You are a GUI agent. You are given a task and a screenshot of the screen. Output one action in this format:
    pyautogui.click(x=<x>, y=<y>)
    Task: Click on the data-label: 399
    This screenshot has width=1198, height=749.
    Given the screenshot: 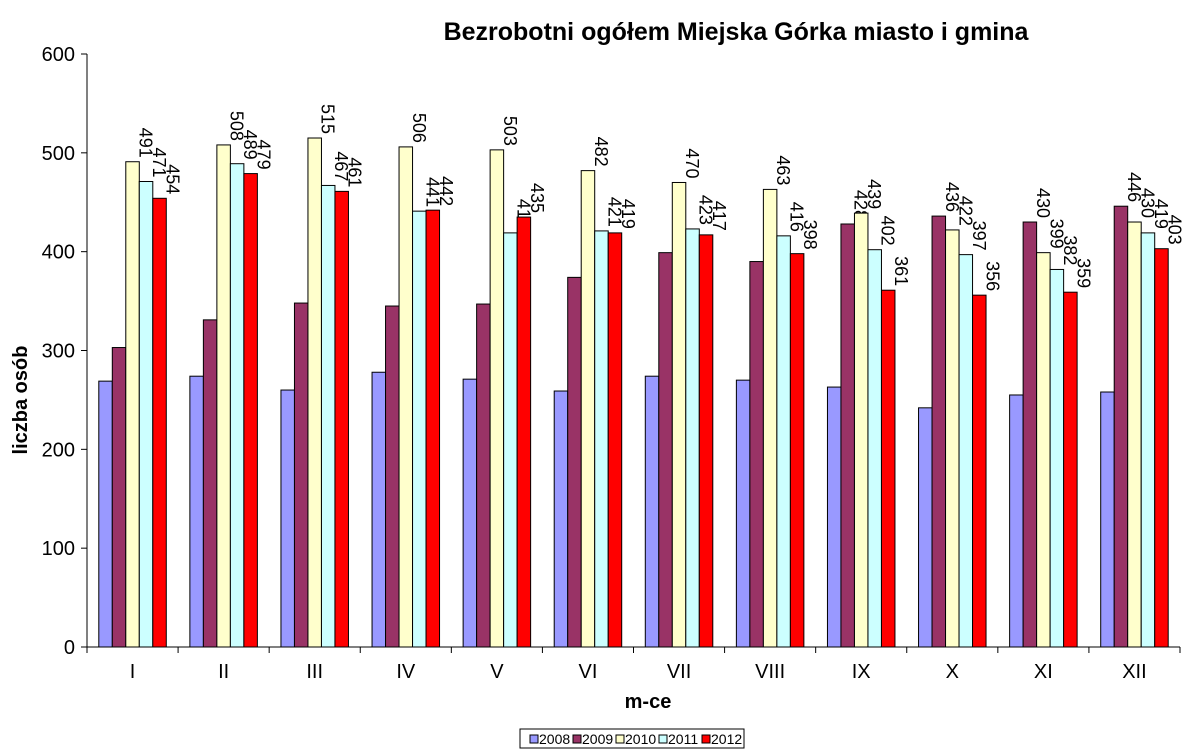 What is the action you would take?
    pyautogui.click(x=1056, y=234)
    